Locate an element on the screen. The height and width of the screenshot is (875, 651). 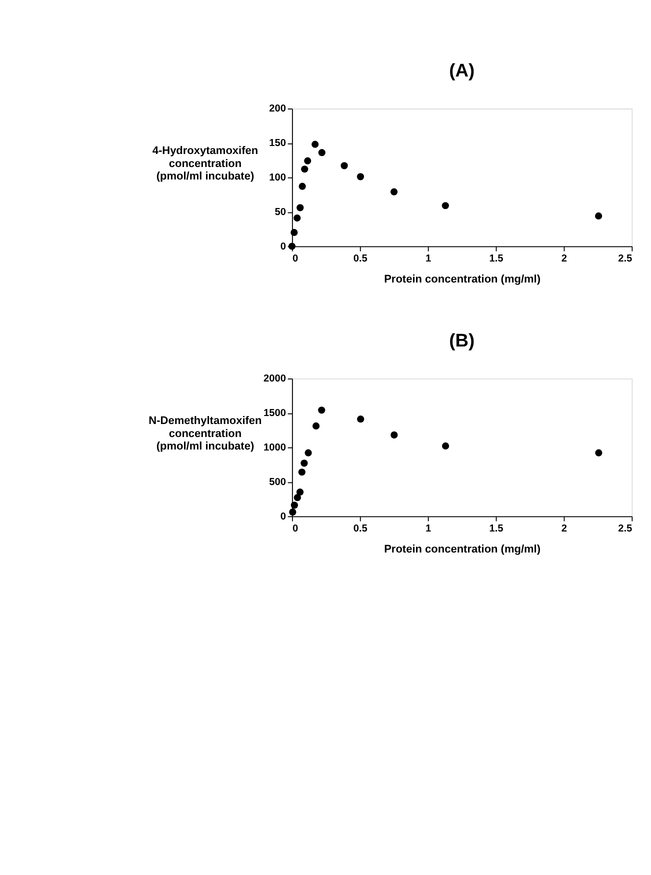
y-tick-label: 2000 is located at coordinates (275, 379).